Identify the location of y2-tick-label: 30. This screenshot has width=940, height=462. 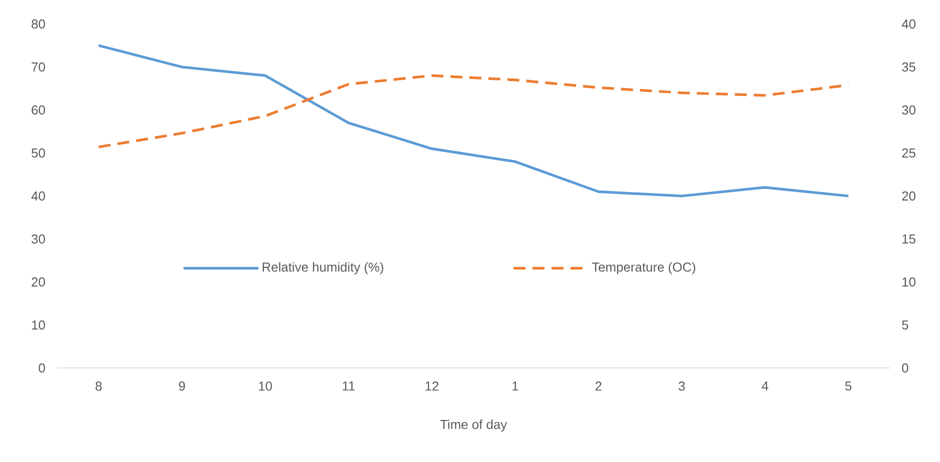
(909, 110).